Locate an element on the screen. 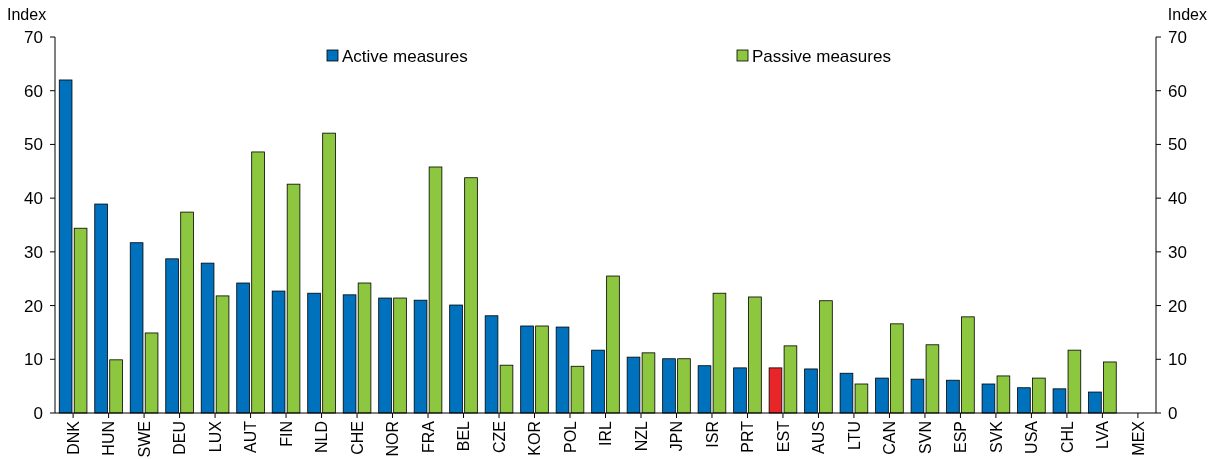 This screenshot has width=1211, height=459. x-tick-label: LVA is located at coordinates (1103, 434).